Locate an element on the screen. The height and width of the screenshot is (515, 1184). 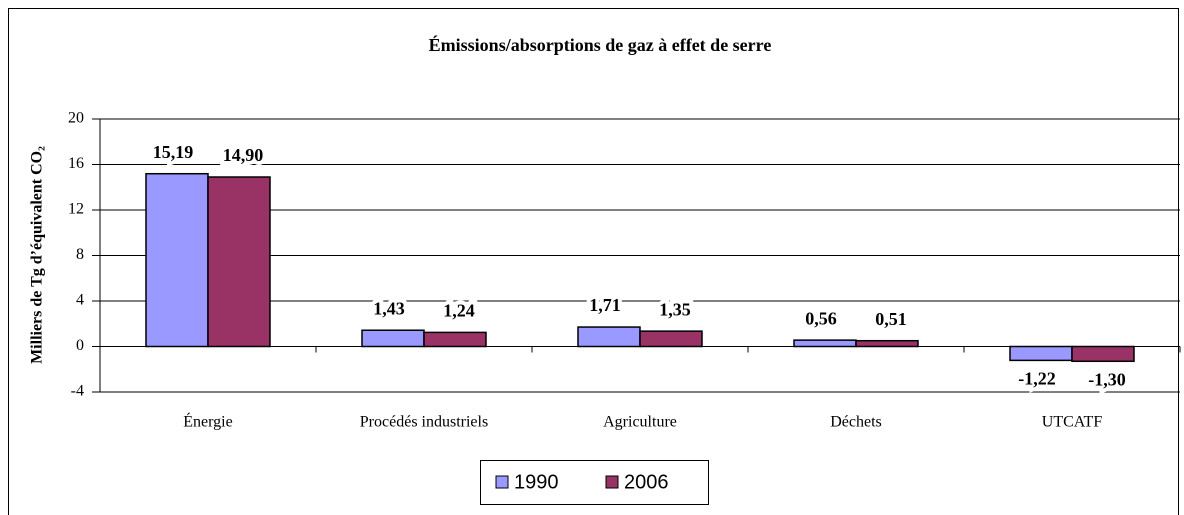
value-label: 1,43 is located at coordinates (389, 308).